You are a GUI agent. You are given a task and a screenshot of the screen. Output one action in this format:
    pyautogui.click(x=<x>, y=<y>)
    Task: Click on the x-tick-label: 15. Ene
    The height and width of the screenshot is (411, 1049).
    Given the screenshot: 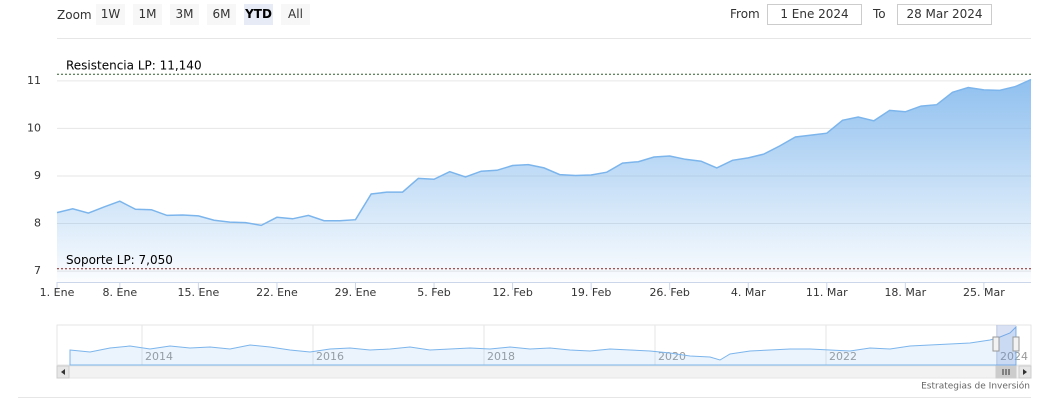 What is the action you would take?
    pyautogui.click(x=199, y=292)
    